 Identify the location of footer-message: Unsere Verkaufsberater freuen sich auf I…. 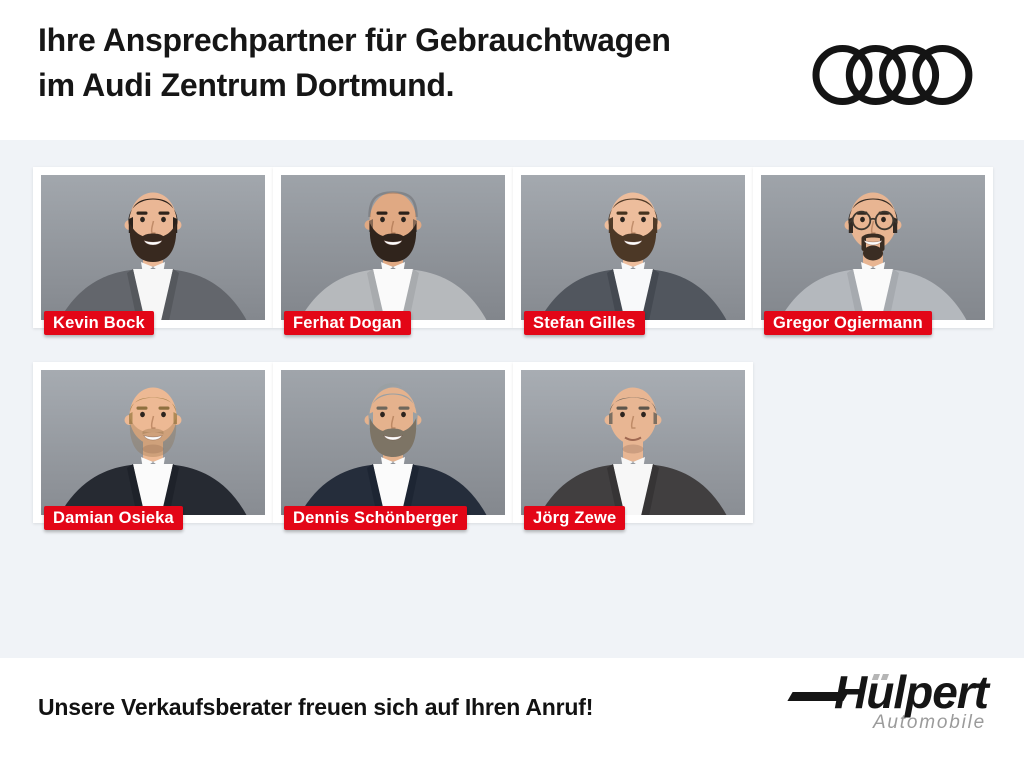
(316, 707).